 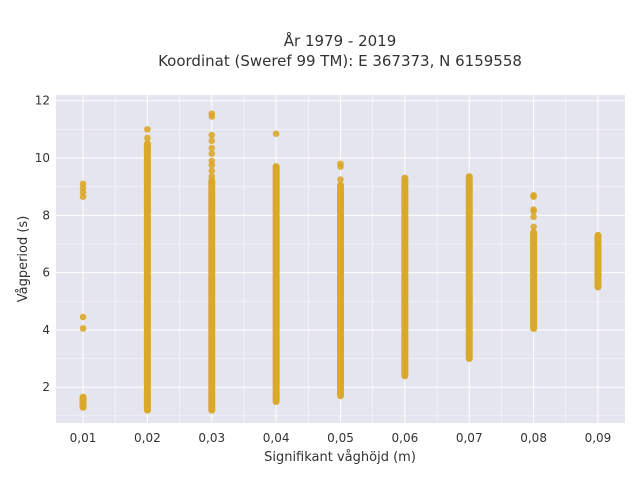 I want to click on x-tick-label: 0,04, so click(x=276, y=438).